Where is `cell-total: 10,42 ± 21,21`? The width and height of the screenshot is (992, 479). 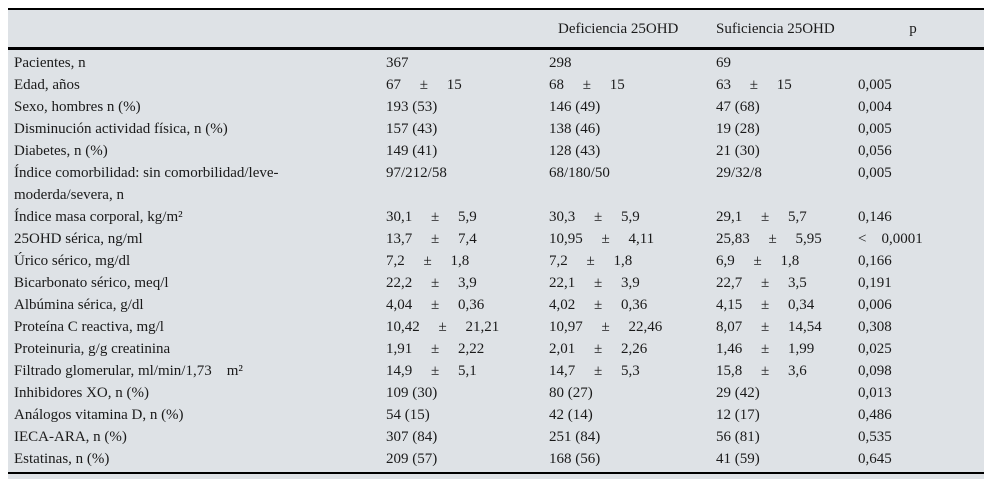 cell-total: 10,42 ± 21,21 is located at coordinates (443, 327).